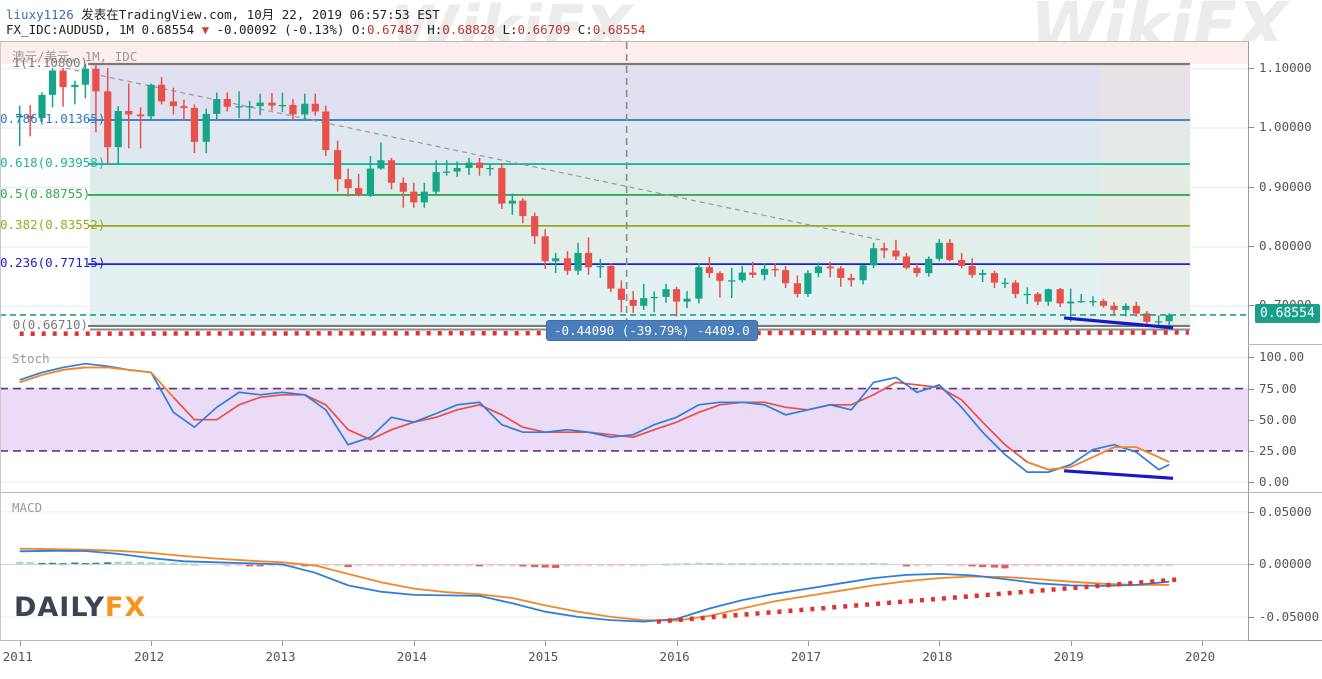 The width and height of the screenshot is (1322, 679). Describe the element at coordinates (53, 263) in the screenshot. I see `fib-level-label-0-236: 0.236(0.77115)` at that location.